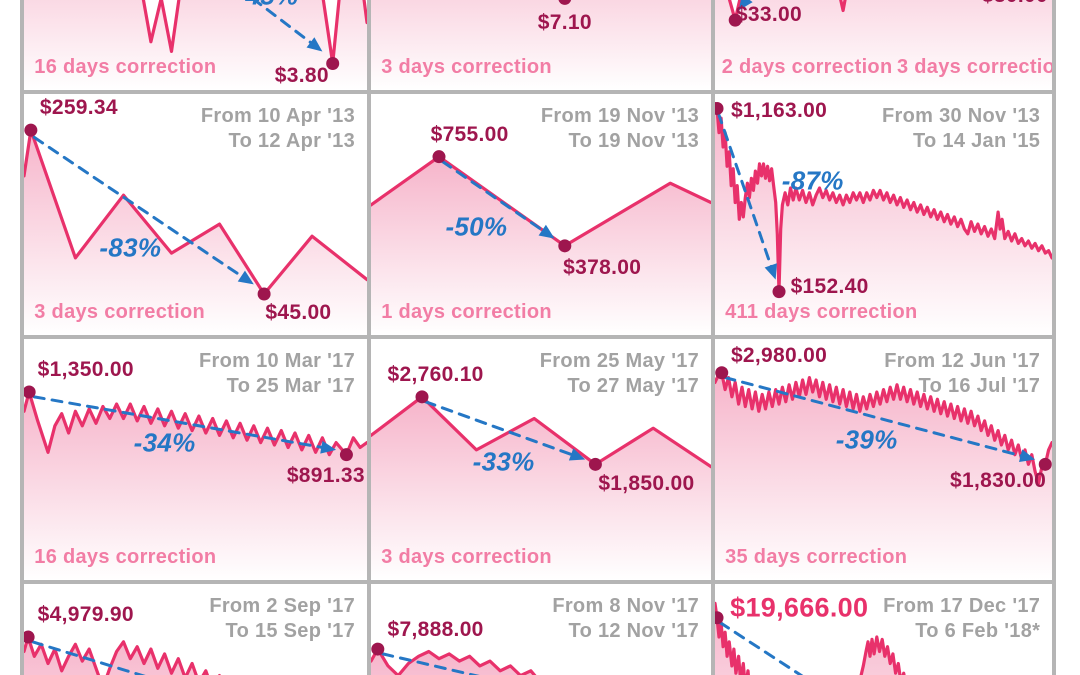  What do you see at coordinates (799, 607) in the screenshot?
I see `start-price-label: $19,666.00` at bounding box center [799, 607].